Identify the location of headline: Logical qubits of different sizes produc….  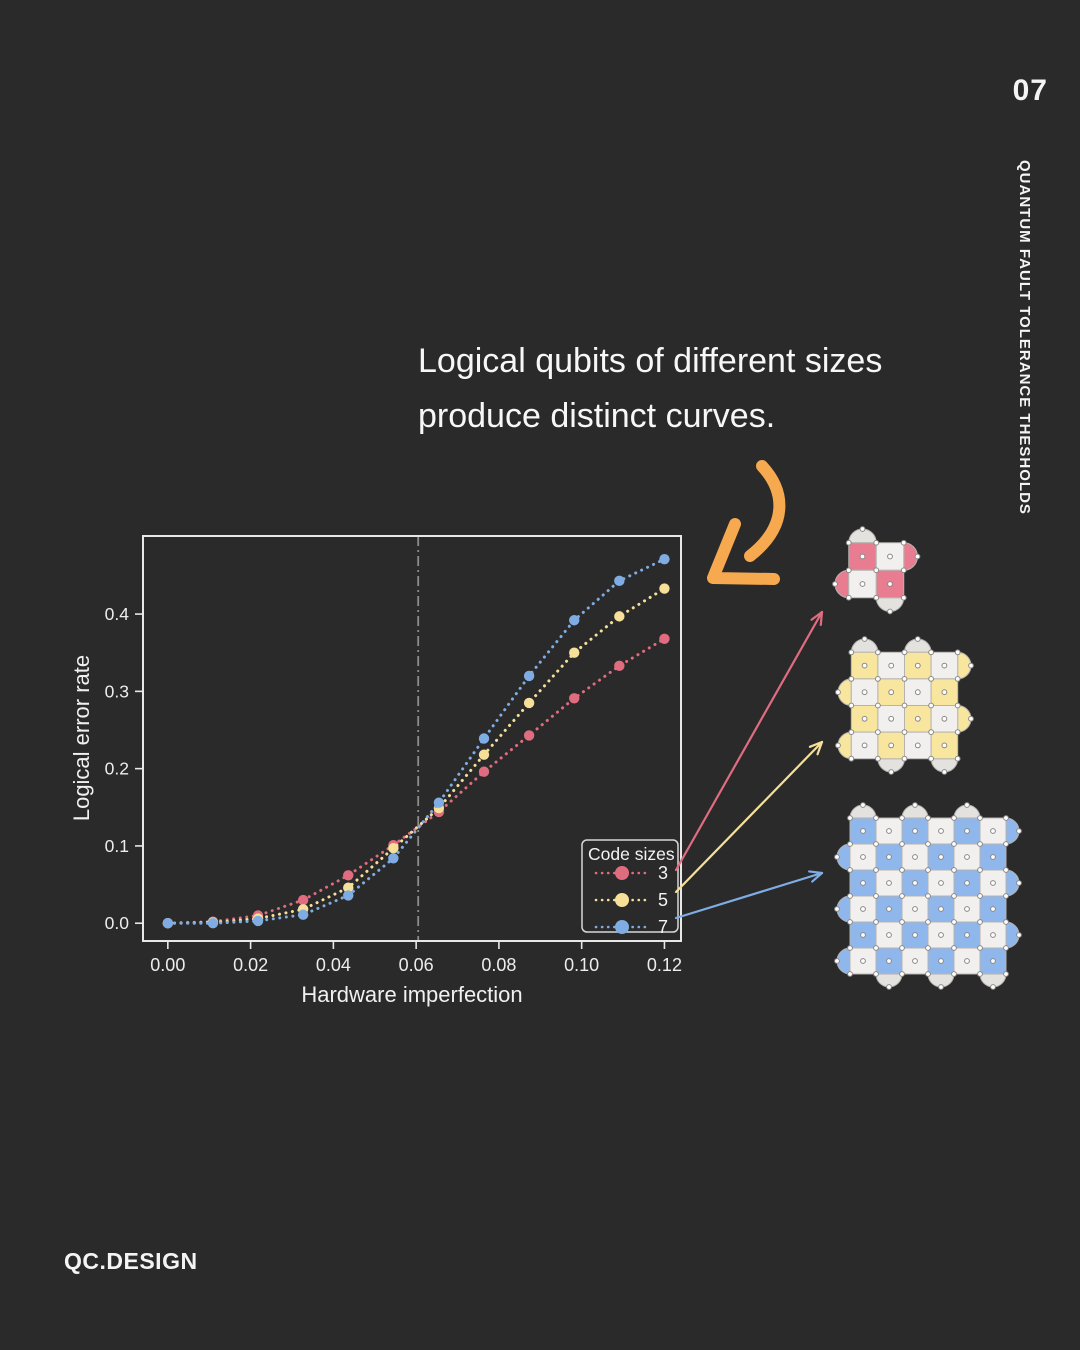
(650, 389).